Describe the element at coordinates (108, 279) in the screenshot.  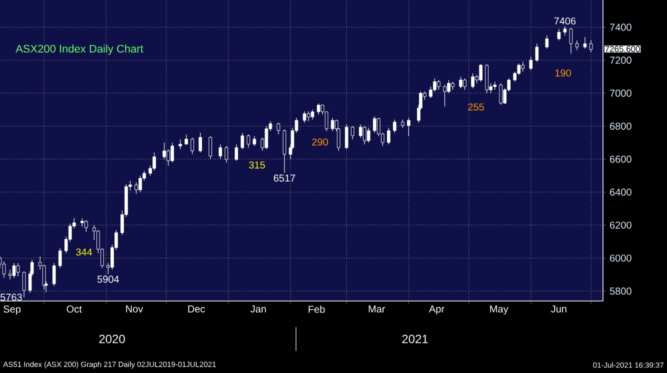
I see `annotation: 5904` at that location.